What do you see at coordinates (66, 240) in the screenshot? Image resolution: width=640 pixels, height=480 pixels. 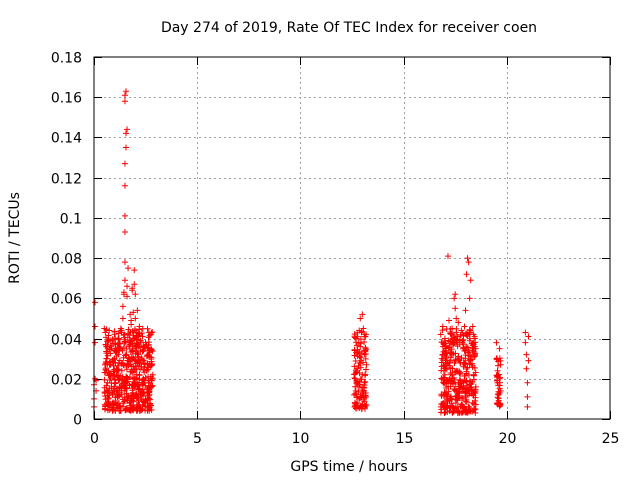 I see `y-tick-labels: 0 0.02 0.04 0.06 0.08 0.1 0.12 0.14 0.16 0.18` at bounding box center [66, 240].